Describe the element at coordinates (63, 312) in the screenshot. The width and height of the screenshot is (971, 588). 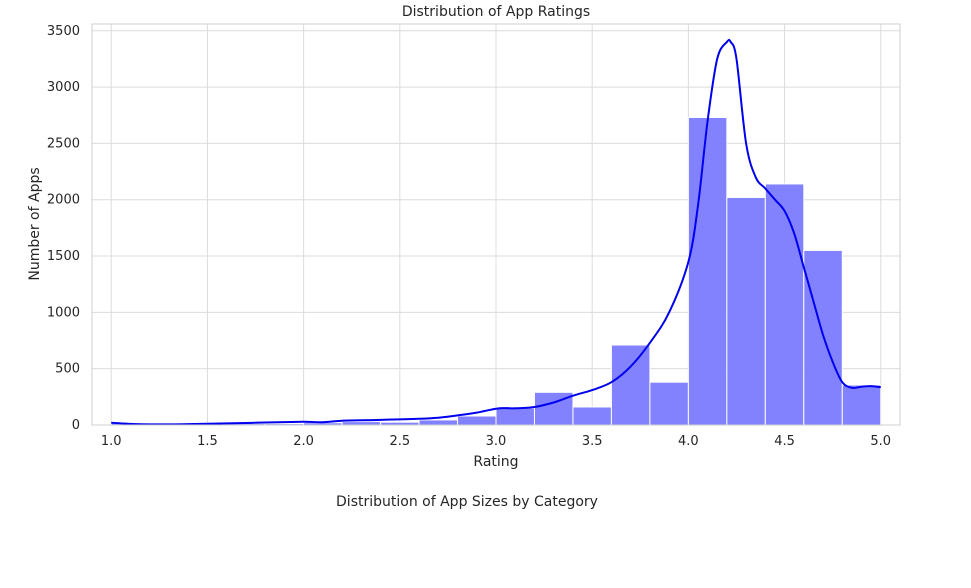
I see `y-tick-label: 1000` at that location.